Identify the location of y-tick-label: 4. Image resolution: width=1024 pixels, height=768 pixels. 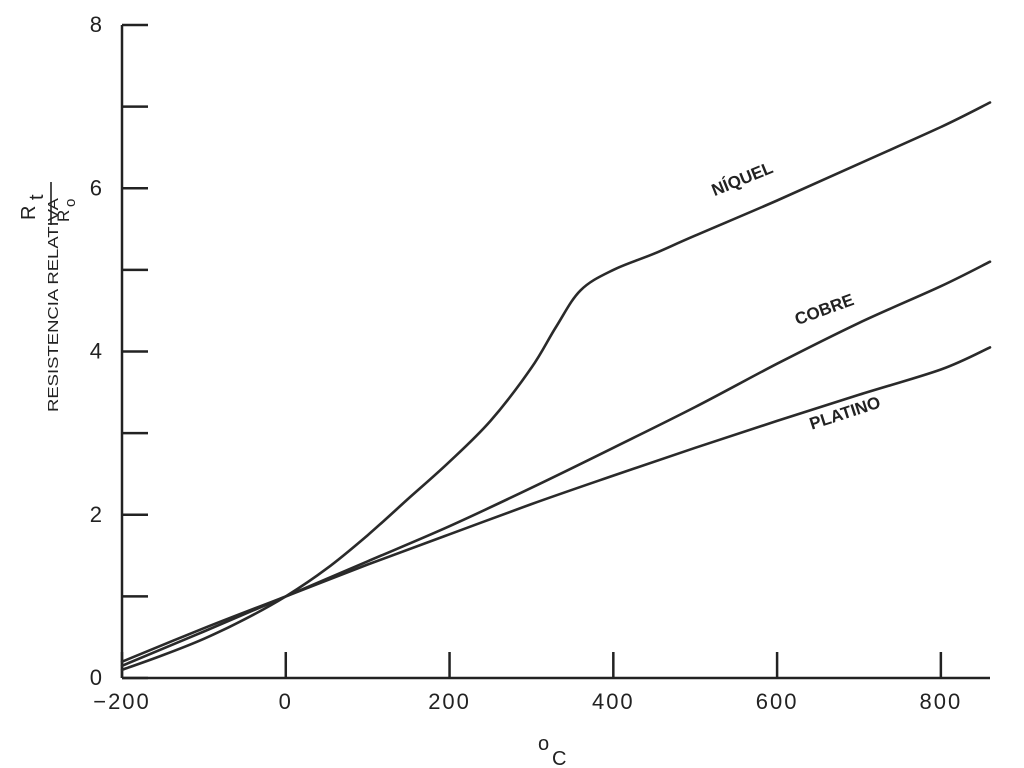
(97, 351).